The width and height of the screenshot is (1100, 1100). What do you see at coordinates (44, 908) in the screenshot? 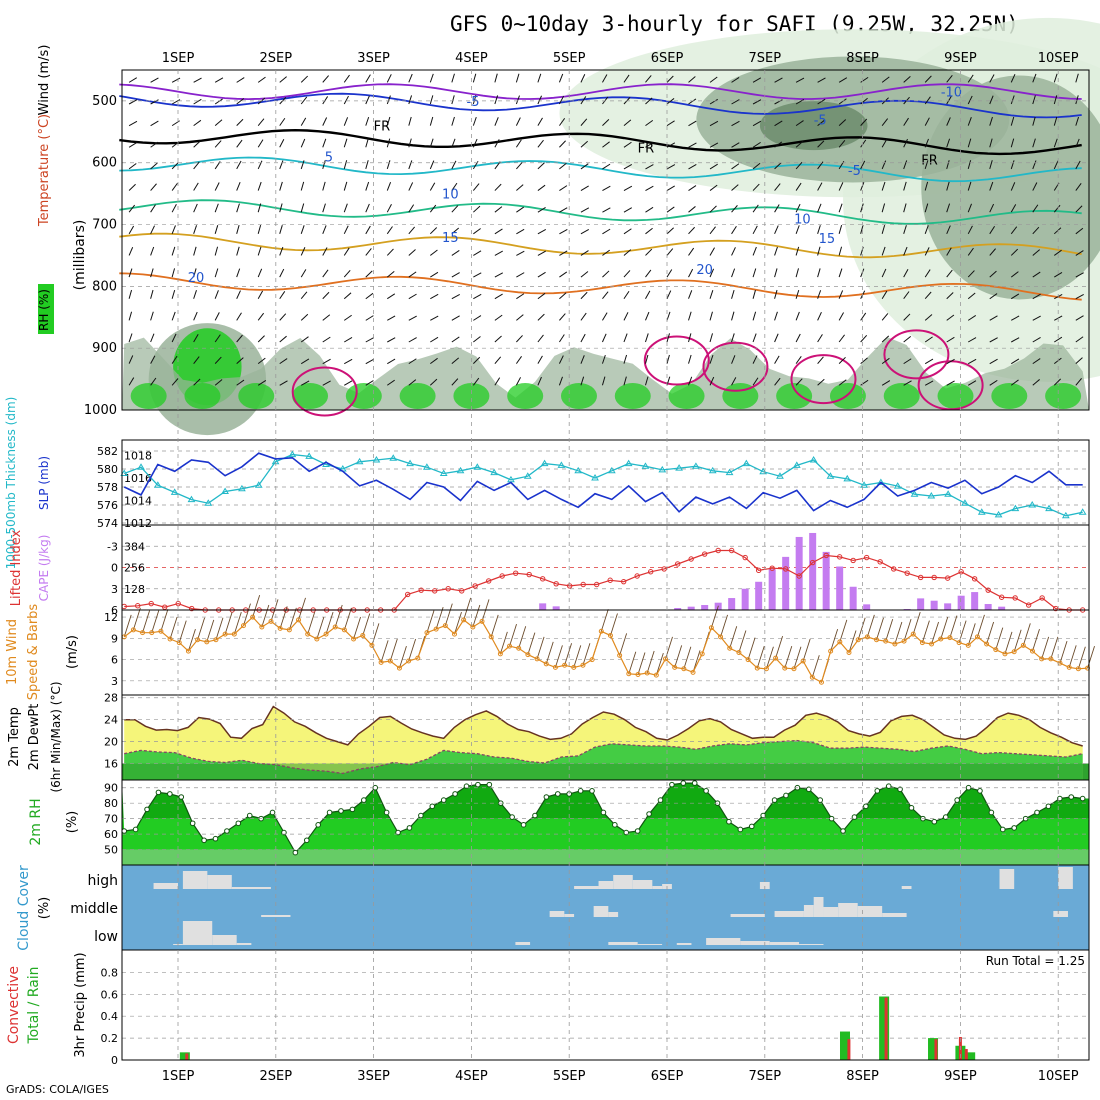
I see `axis-title-cloud-unit: (%)` at bounding box center [44, 908].